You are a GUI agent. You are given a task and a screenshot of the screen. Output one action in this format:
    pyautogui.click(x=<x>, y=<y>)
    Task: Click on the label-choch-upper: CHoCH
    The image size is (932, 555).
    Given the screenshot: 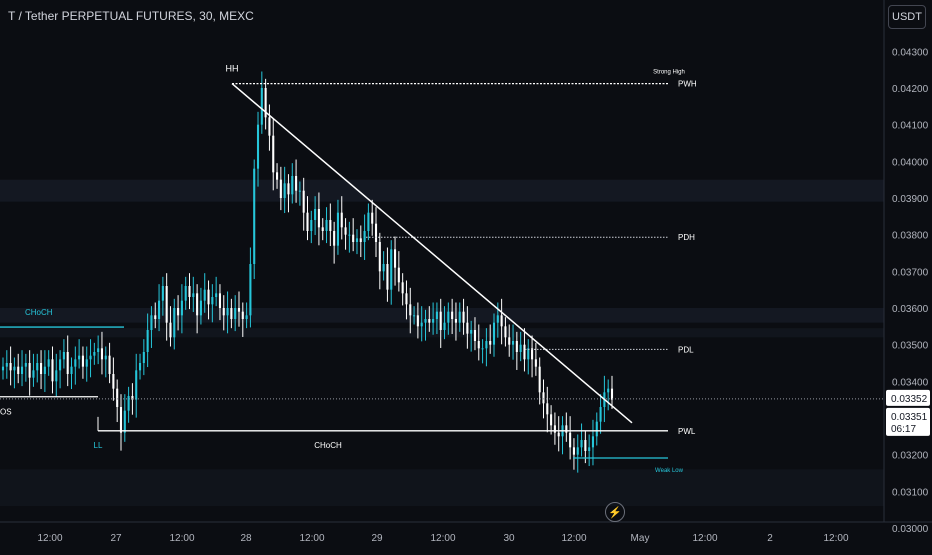 What is the action you would take?
    pyautogui.click(x=39, y=312)
    